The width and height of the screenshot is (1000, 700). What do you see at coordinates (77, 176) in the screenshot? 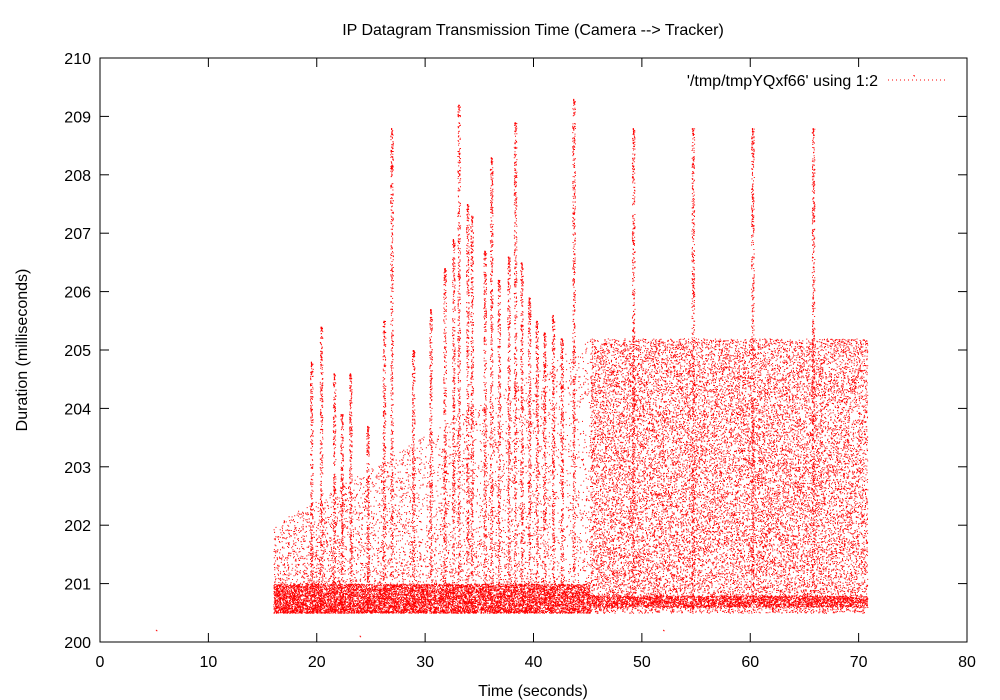
I see `y-tick-label: 208` at bounding box center [77, 176].